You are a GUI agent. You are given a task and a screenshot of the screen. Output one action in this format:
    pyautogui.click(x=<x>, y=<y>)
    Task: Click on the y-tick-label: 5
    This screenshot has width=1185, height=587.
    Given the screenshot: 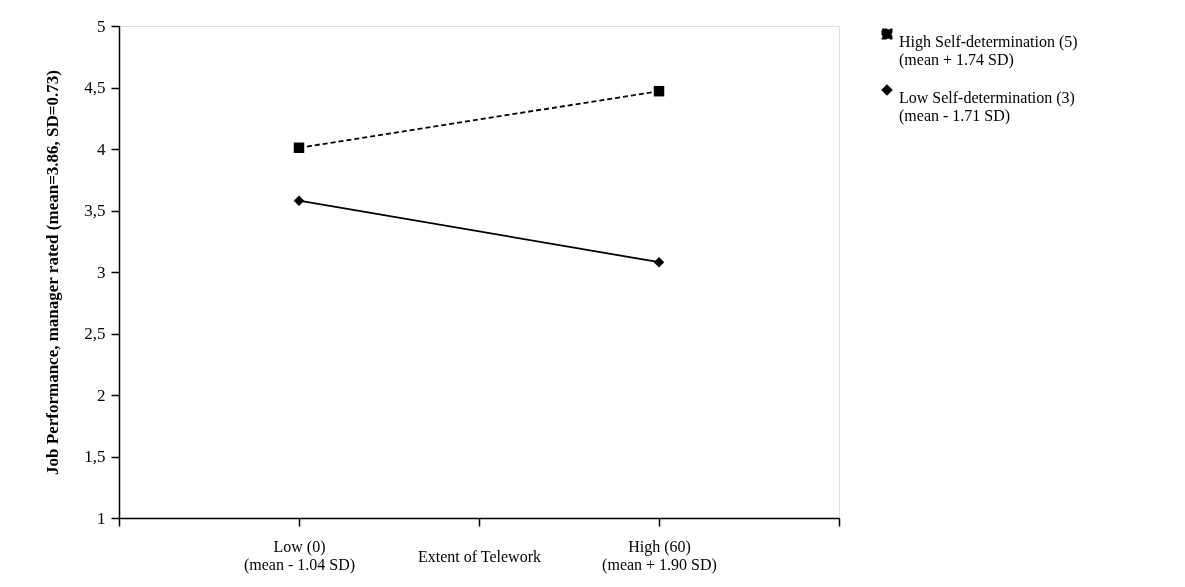 What is the action you would take?
    pyautogui.click(x=101, y=26)
    